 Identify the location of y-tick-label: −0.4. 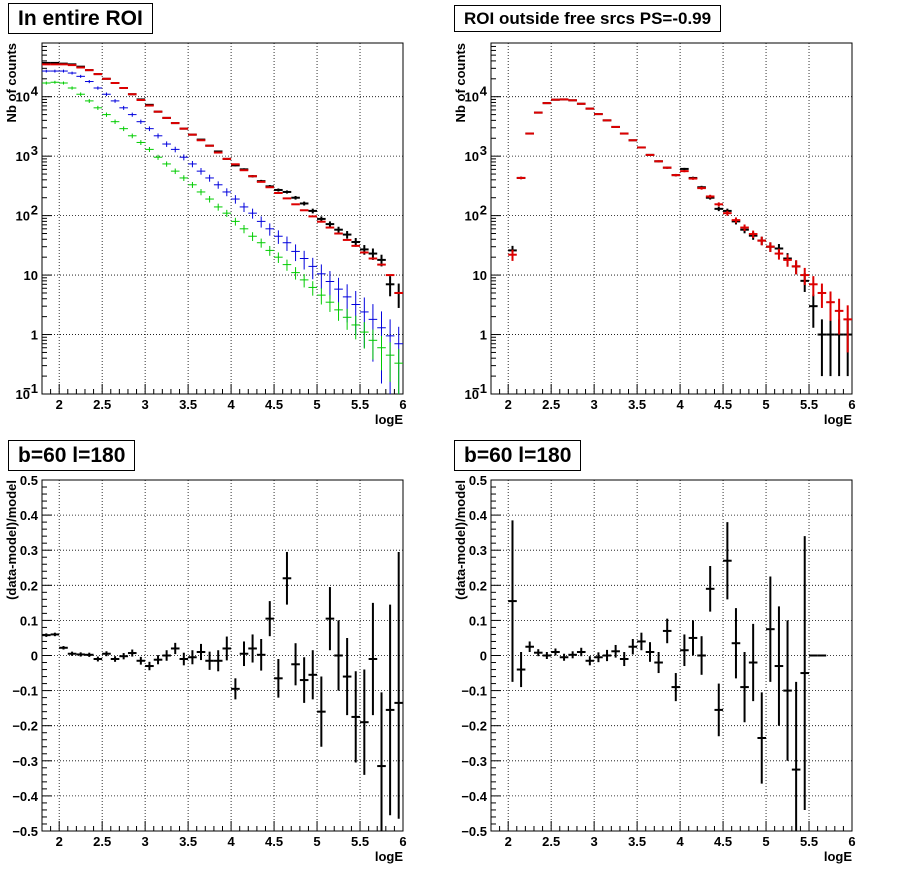
(474, 796).